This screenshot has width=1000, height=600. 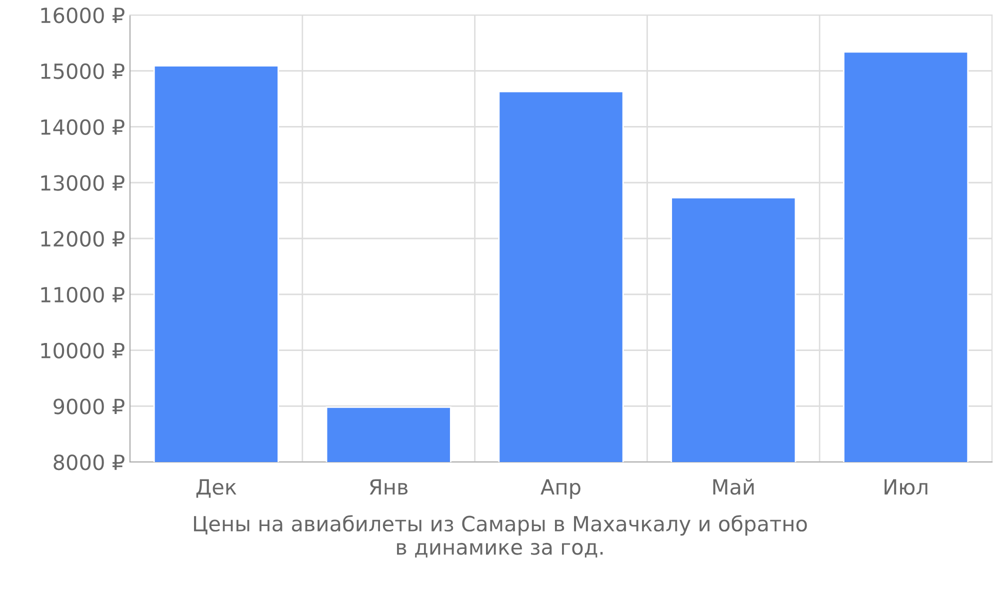 What do you see at coordinates (82, 127) in the screenshot?
I see `y-tick-label: 14000 ₽` at bounding box center [82, 127].